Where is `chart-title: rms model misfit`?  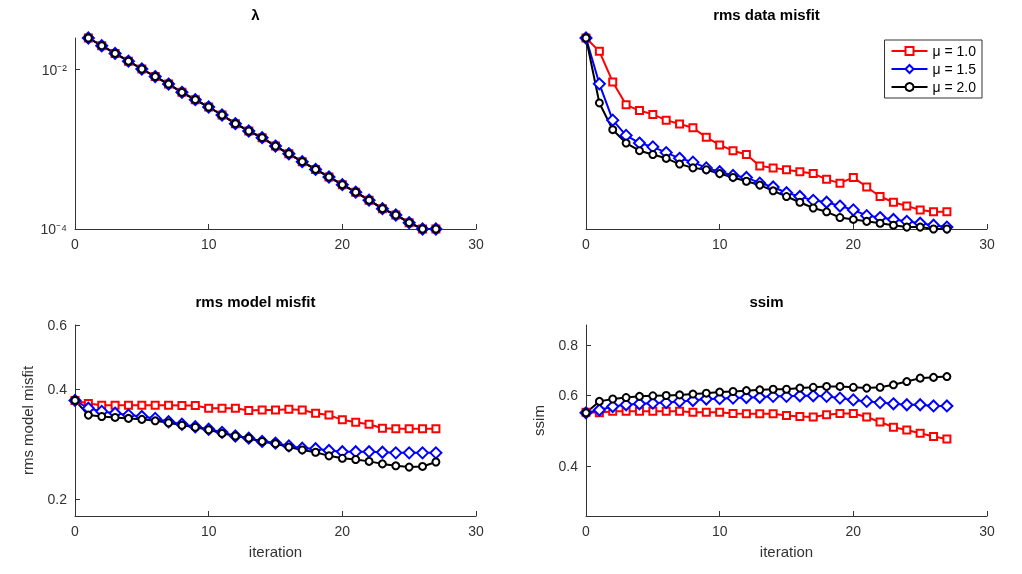
chart-title: rms model misfit is located at coordinates (255, 301).